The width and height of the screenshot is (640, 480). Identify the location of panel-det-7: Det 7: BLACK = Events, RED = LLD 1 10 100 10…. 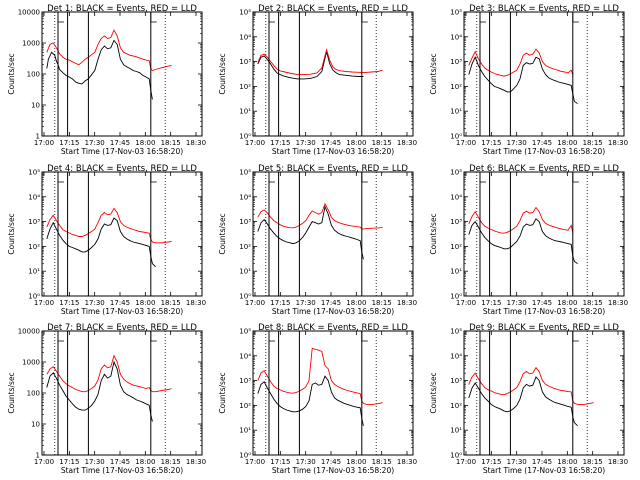
(106, 399).